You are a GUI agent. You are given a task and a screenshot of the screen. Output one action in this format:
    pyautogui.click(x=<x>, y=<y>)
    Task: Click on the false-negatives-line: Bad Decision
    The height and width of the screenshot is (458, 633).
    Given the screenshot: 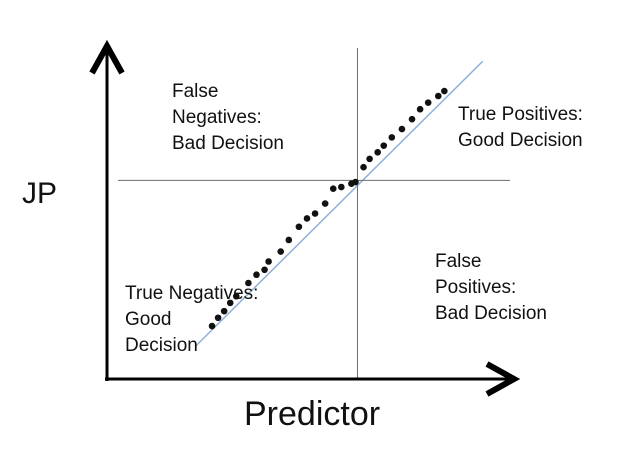 What is the action you would take?
    pyautogui.click(x=228, y=143)
    